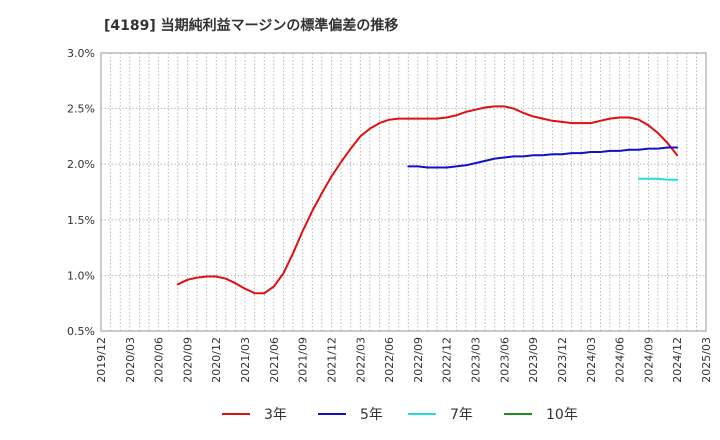 This screenshot has width=720, height=440. Describe the element at coordinates (562, 415) in the screenshot. I see `legend-label-10年: 10年` at that location.